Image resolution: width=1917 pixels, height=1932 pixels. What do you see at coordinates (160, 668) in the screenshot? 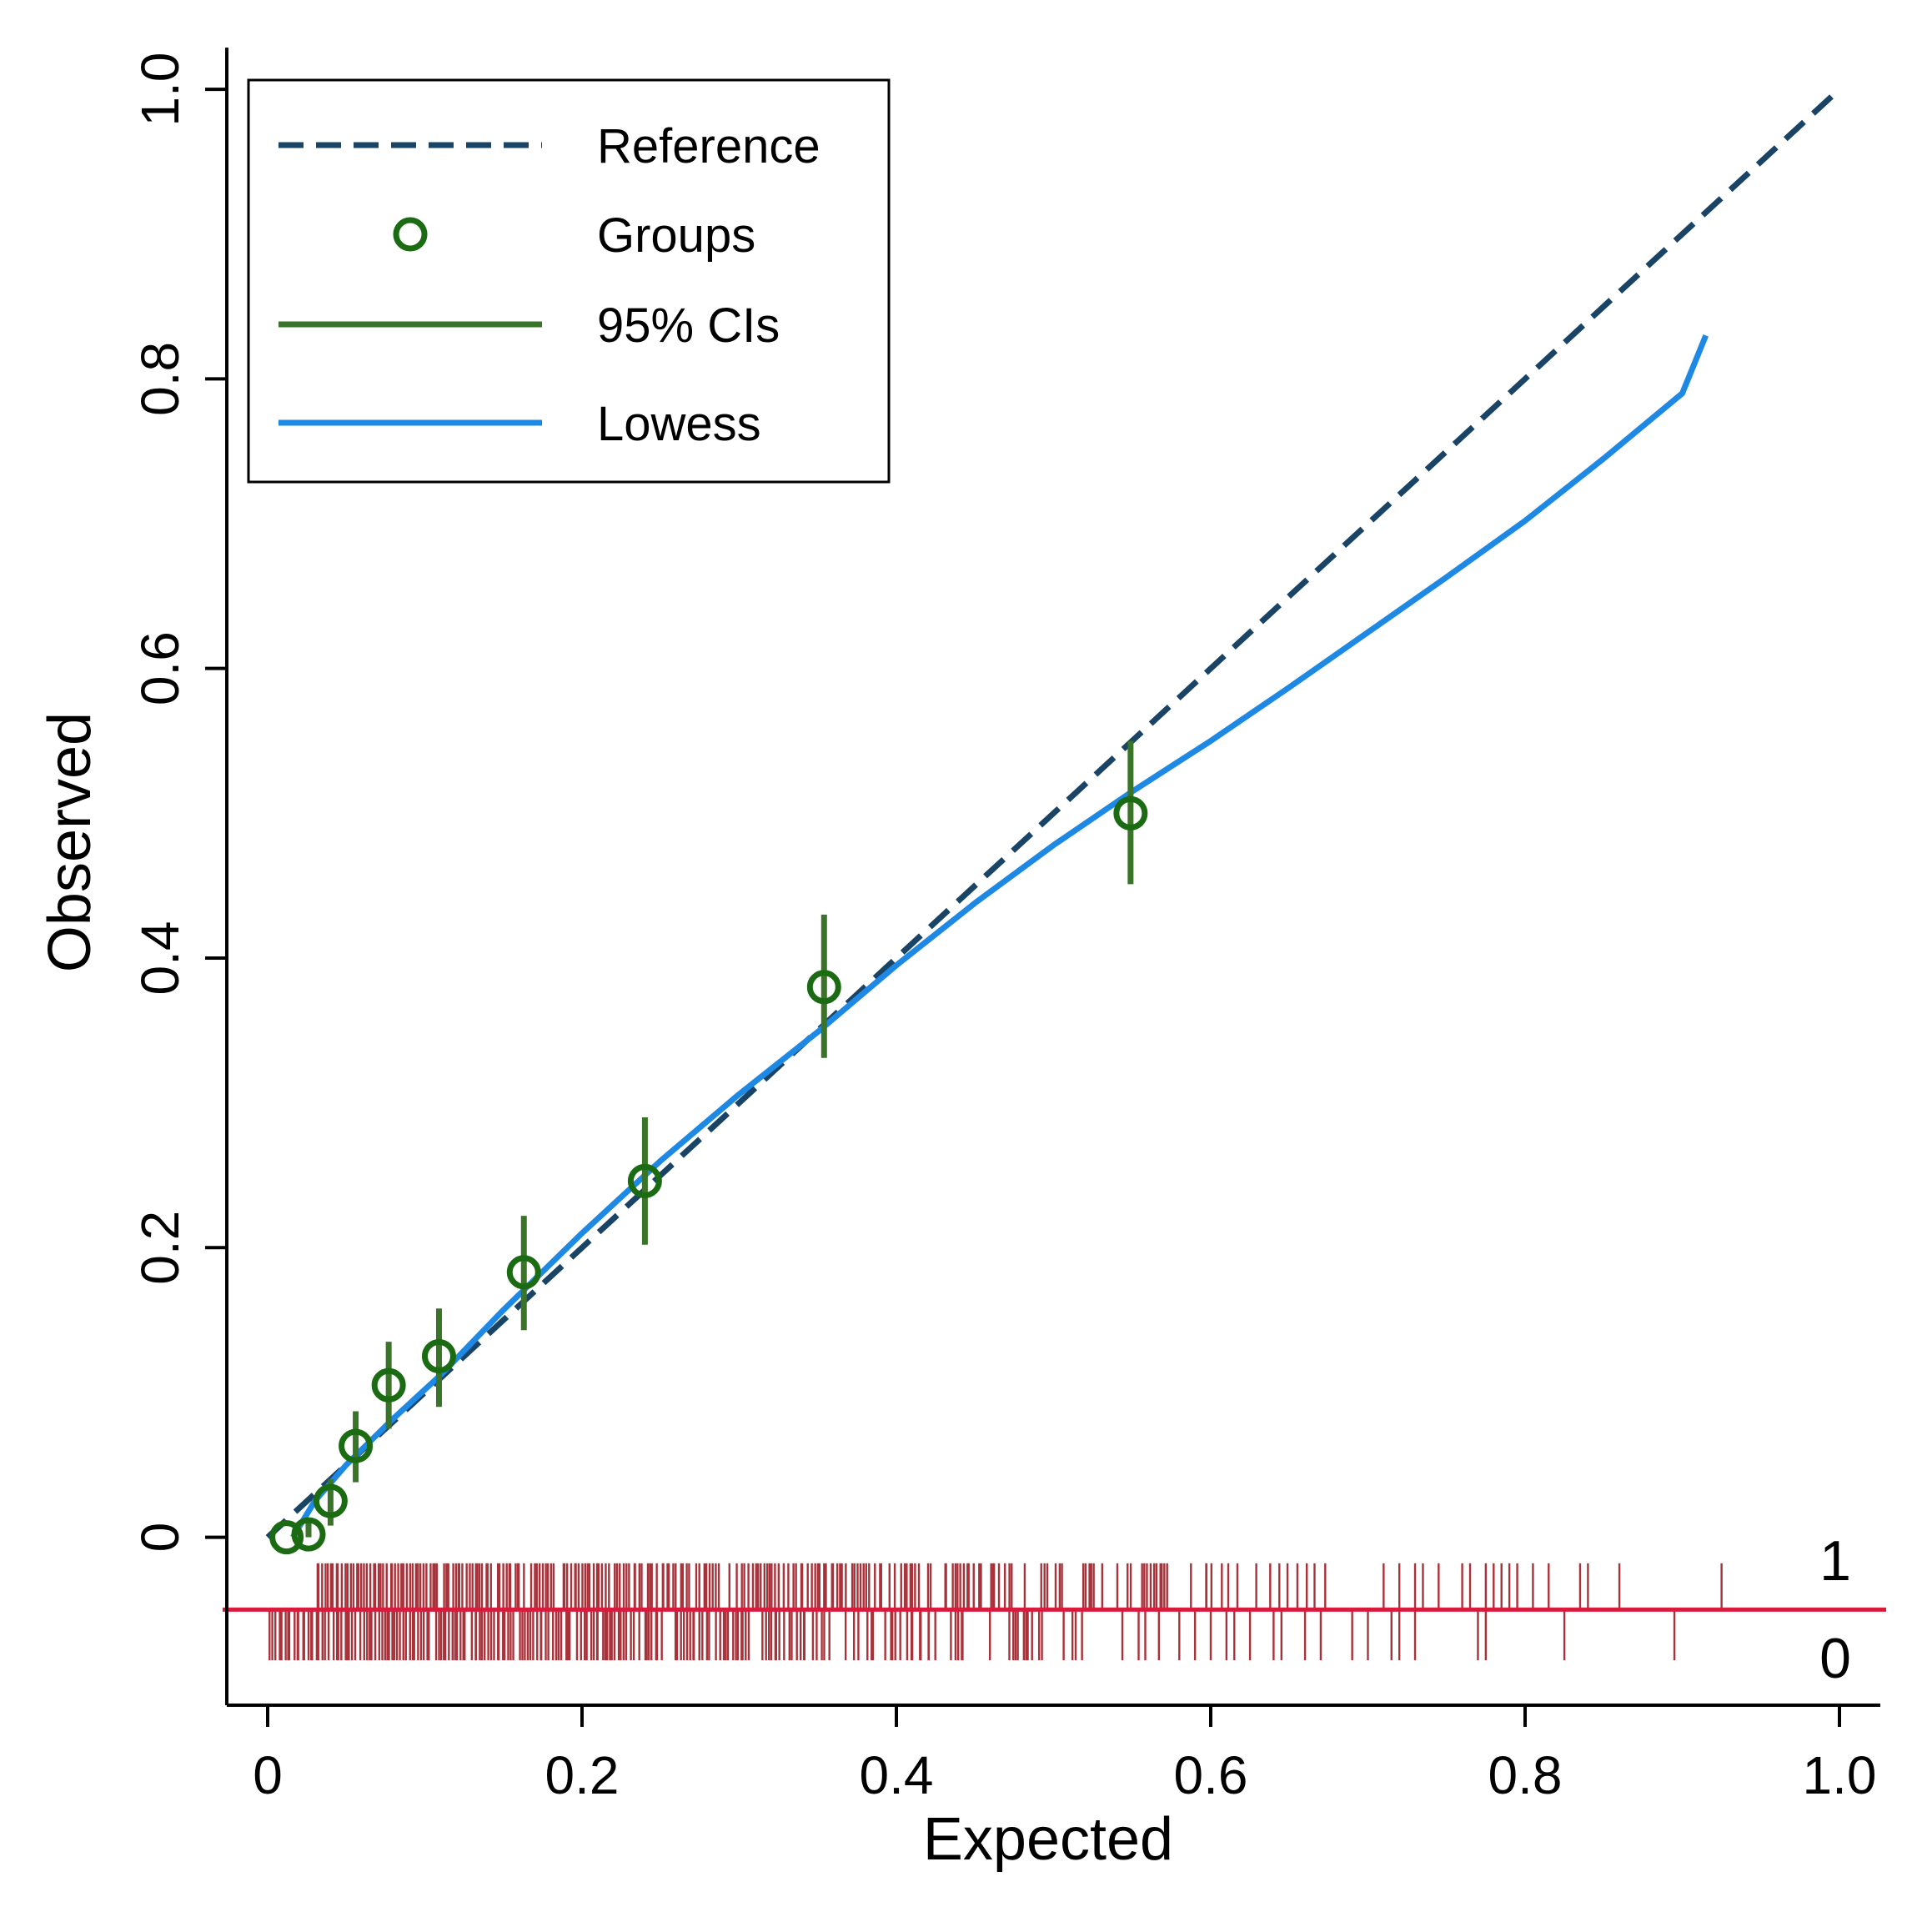
I see `y-tick-label: 0.6` at bounding box center [160, 668].